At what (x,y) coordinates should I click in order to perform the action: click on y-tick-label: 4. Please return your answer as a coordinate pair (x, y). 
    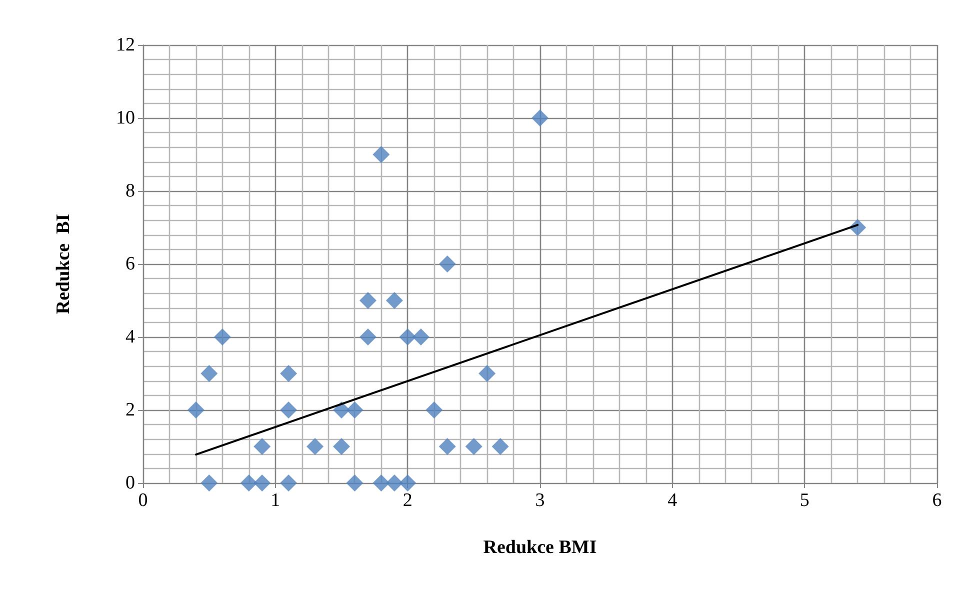
    Looking at the image, I should click on (131, 337).